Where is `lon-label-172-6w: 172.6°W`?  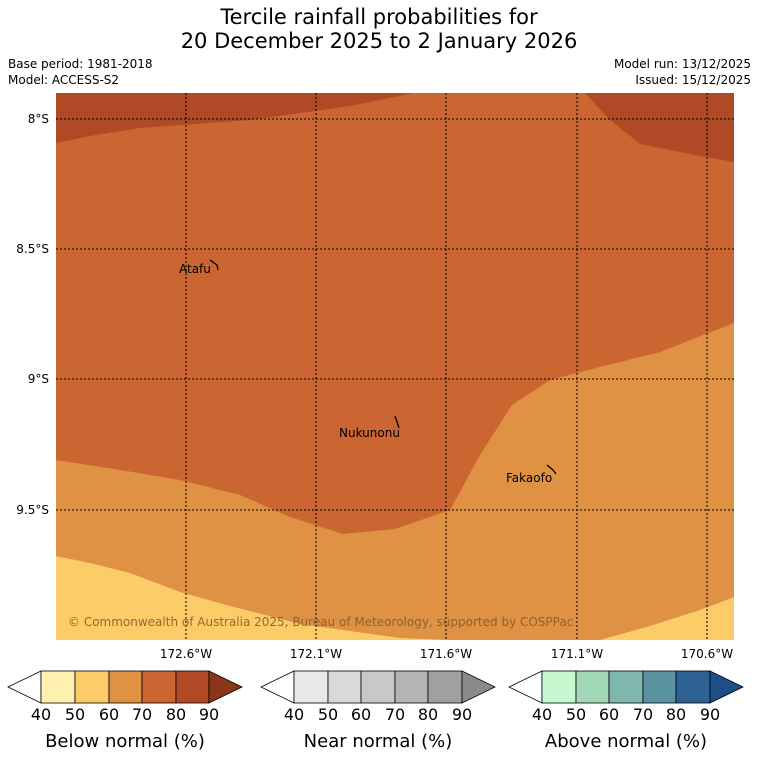 lon-label-172-6w: 172.6°W is located at coordinates (186, 654).